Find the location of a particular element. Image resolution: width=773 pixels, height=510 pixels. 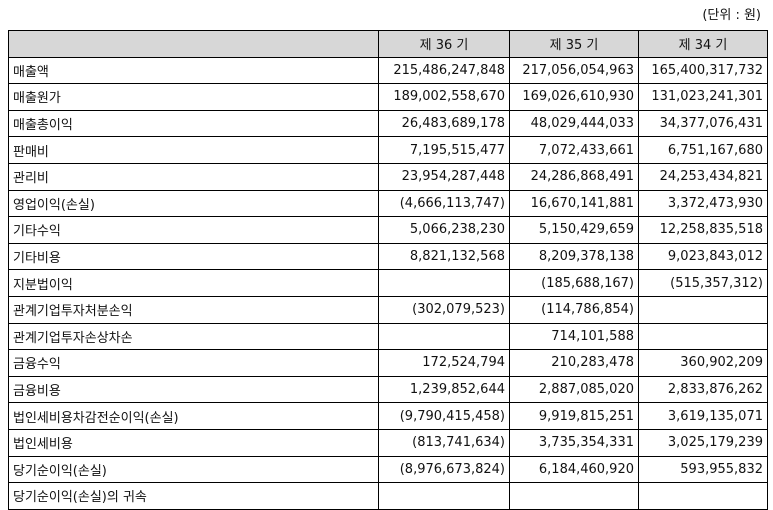

value-period-34: 12,258,835,518 is located at coordinates (703, 230).